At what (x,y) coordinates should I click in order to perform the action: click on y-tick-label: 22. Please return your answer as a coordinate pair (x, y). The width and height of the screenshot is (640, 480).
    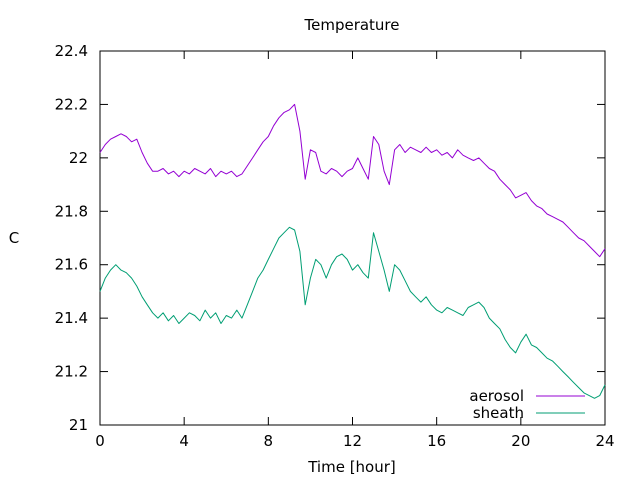
    Looking at the image, I should click on (78, 158).